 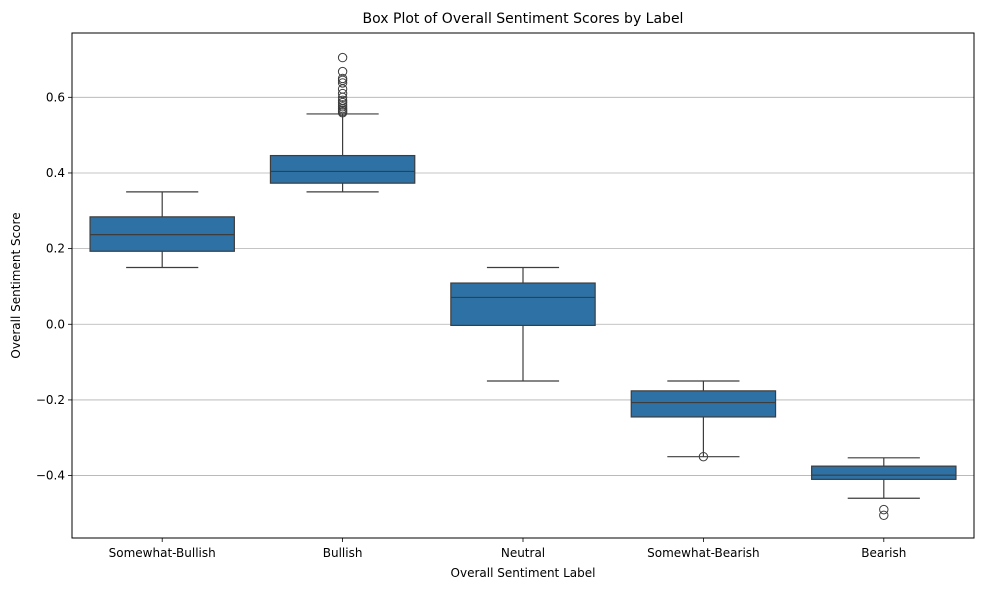 What do you see at coordinates (50, 476) in the screenshot?
I see `y-tick-label: −0.4` at bounding box center [50, 476].